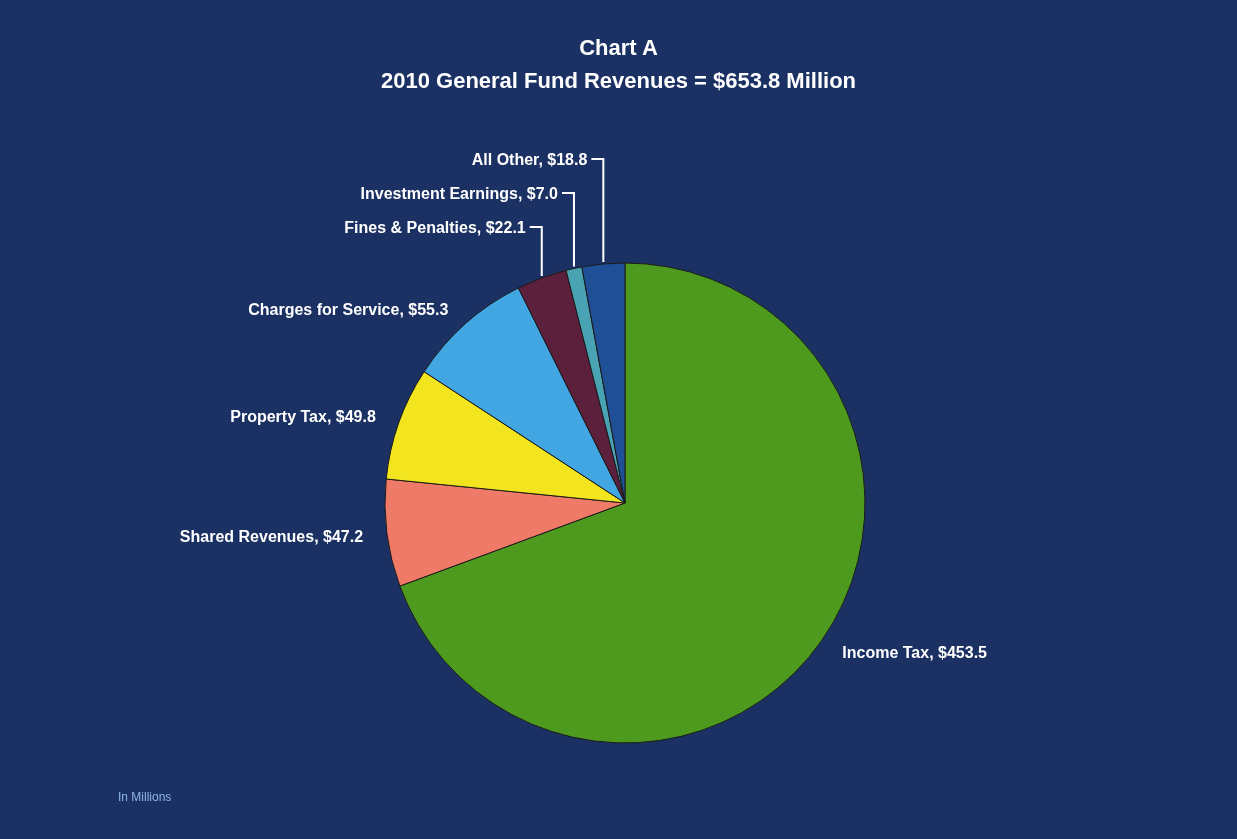 This screenshot has height=839, width=1237. What do you see at coordinates (348, 309) in the screenshot?
I see `slice-label: Charges for Service, $55.3` at bounding box center [348, 309].